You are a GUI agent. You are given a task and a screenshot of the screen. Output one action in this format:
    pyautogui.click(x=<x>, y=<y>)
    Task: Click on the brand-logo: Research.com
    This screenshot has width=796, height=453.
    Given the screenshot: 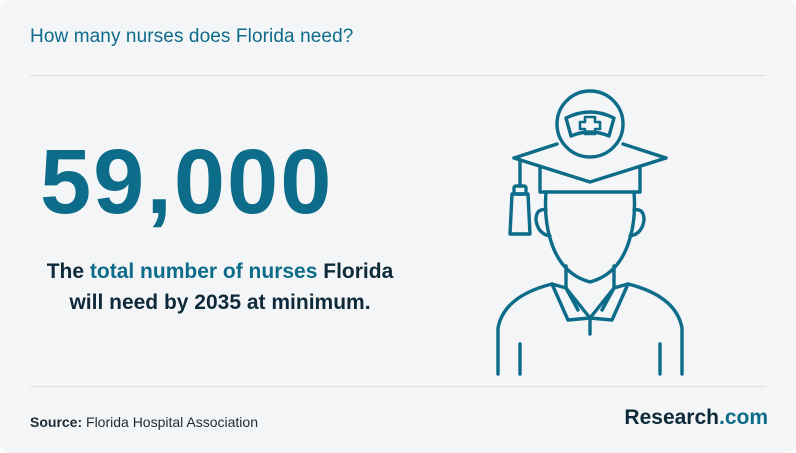 What is the action you would take?
    pyautogui.click(x=696, y=418)
    